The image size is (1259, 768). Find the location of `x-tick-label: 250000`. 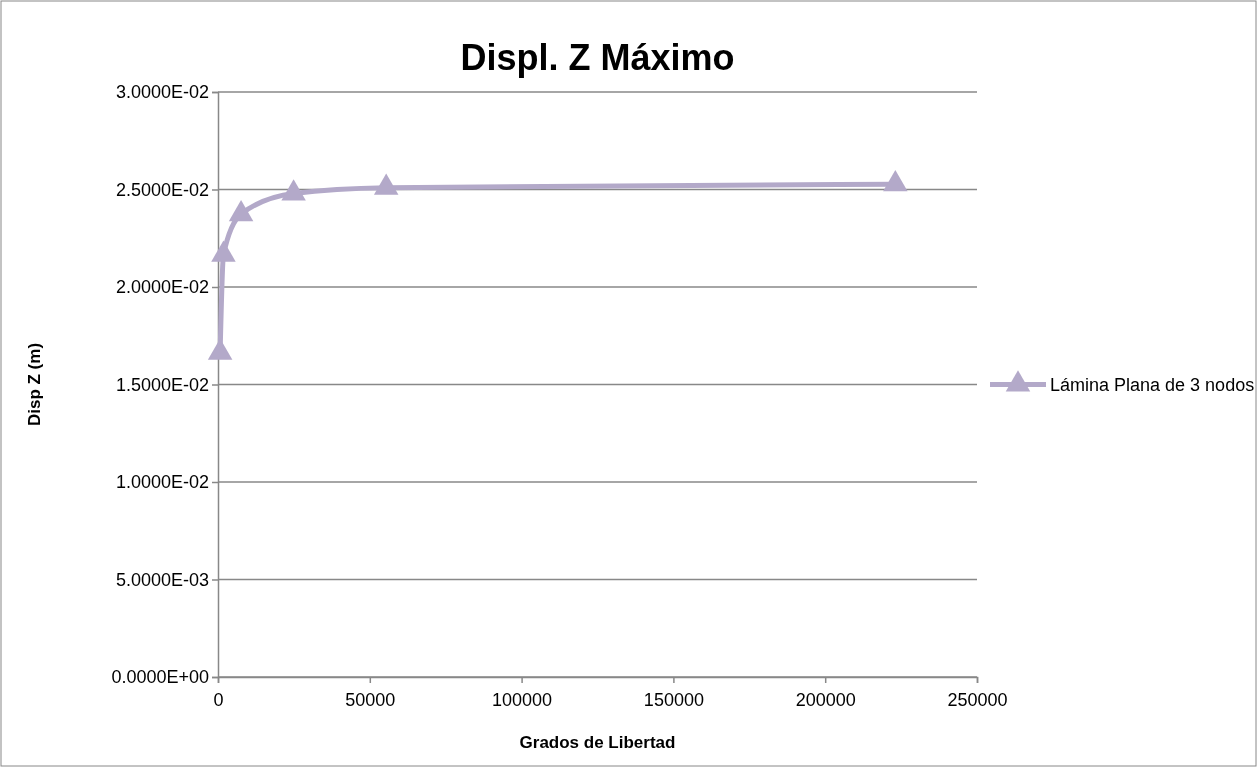

x-tick-label: 250000 is located at coordinates (977, 699).